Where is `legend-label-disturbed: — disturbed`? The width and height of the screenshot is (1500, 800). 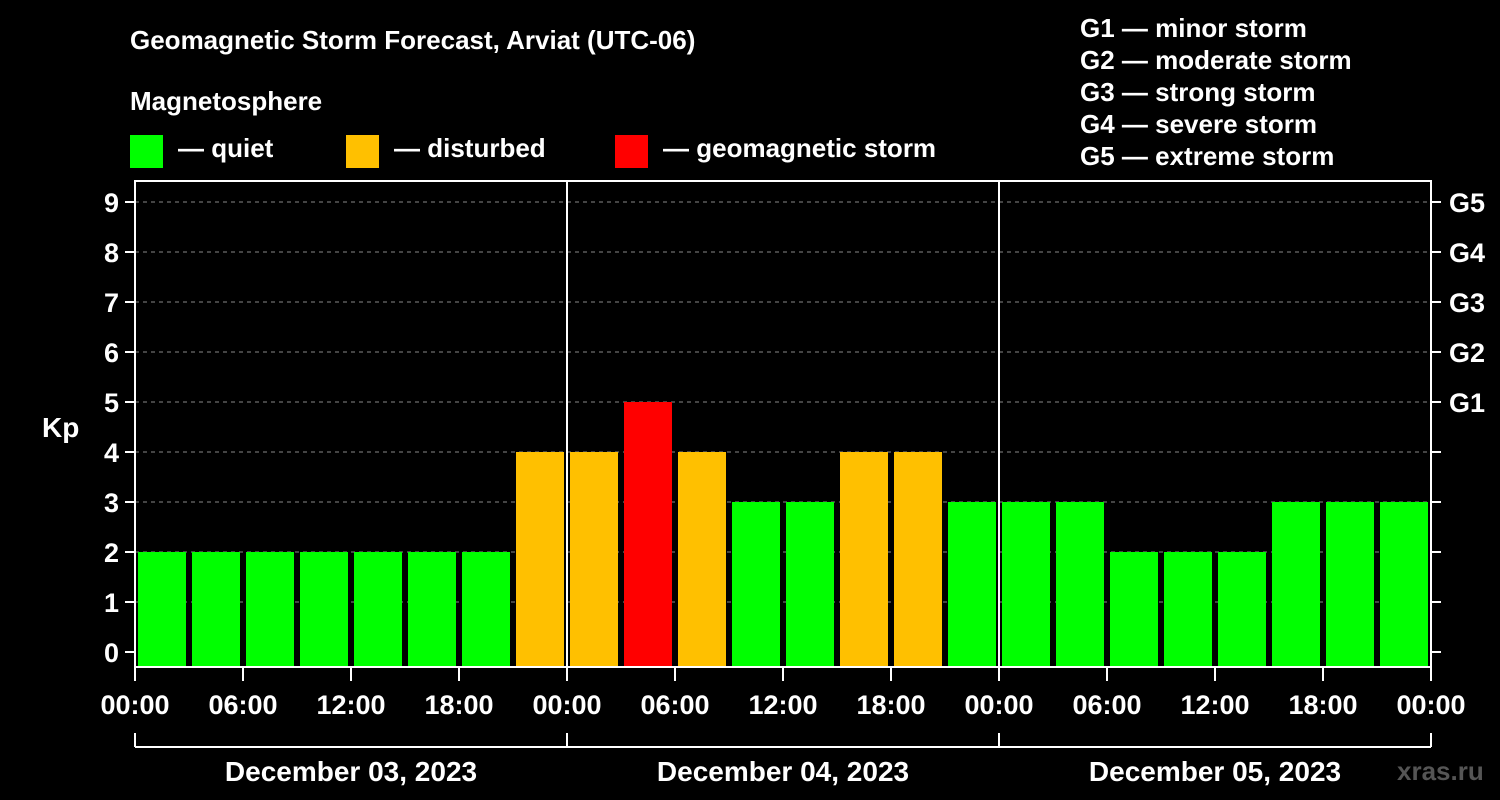
legend-label-disturbed: — disturbed is located at coordinates (470, 148).